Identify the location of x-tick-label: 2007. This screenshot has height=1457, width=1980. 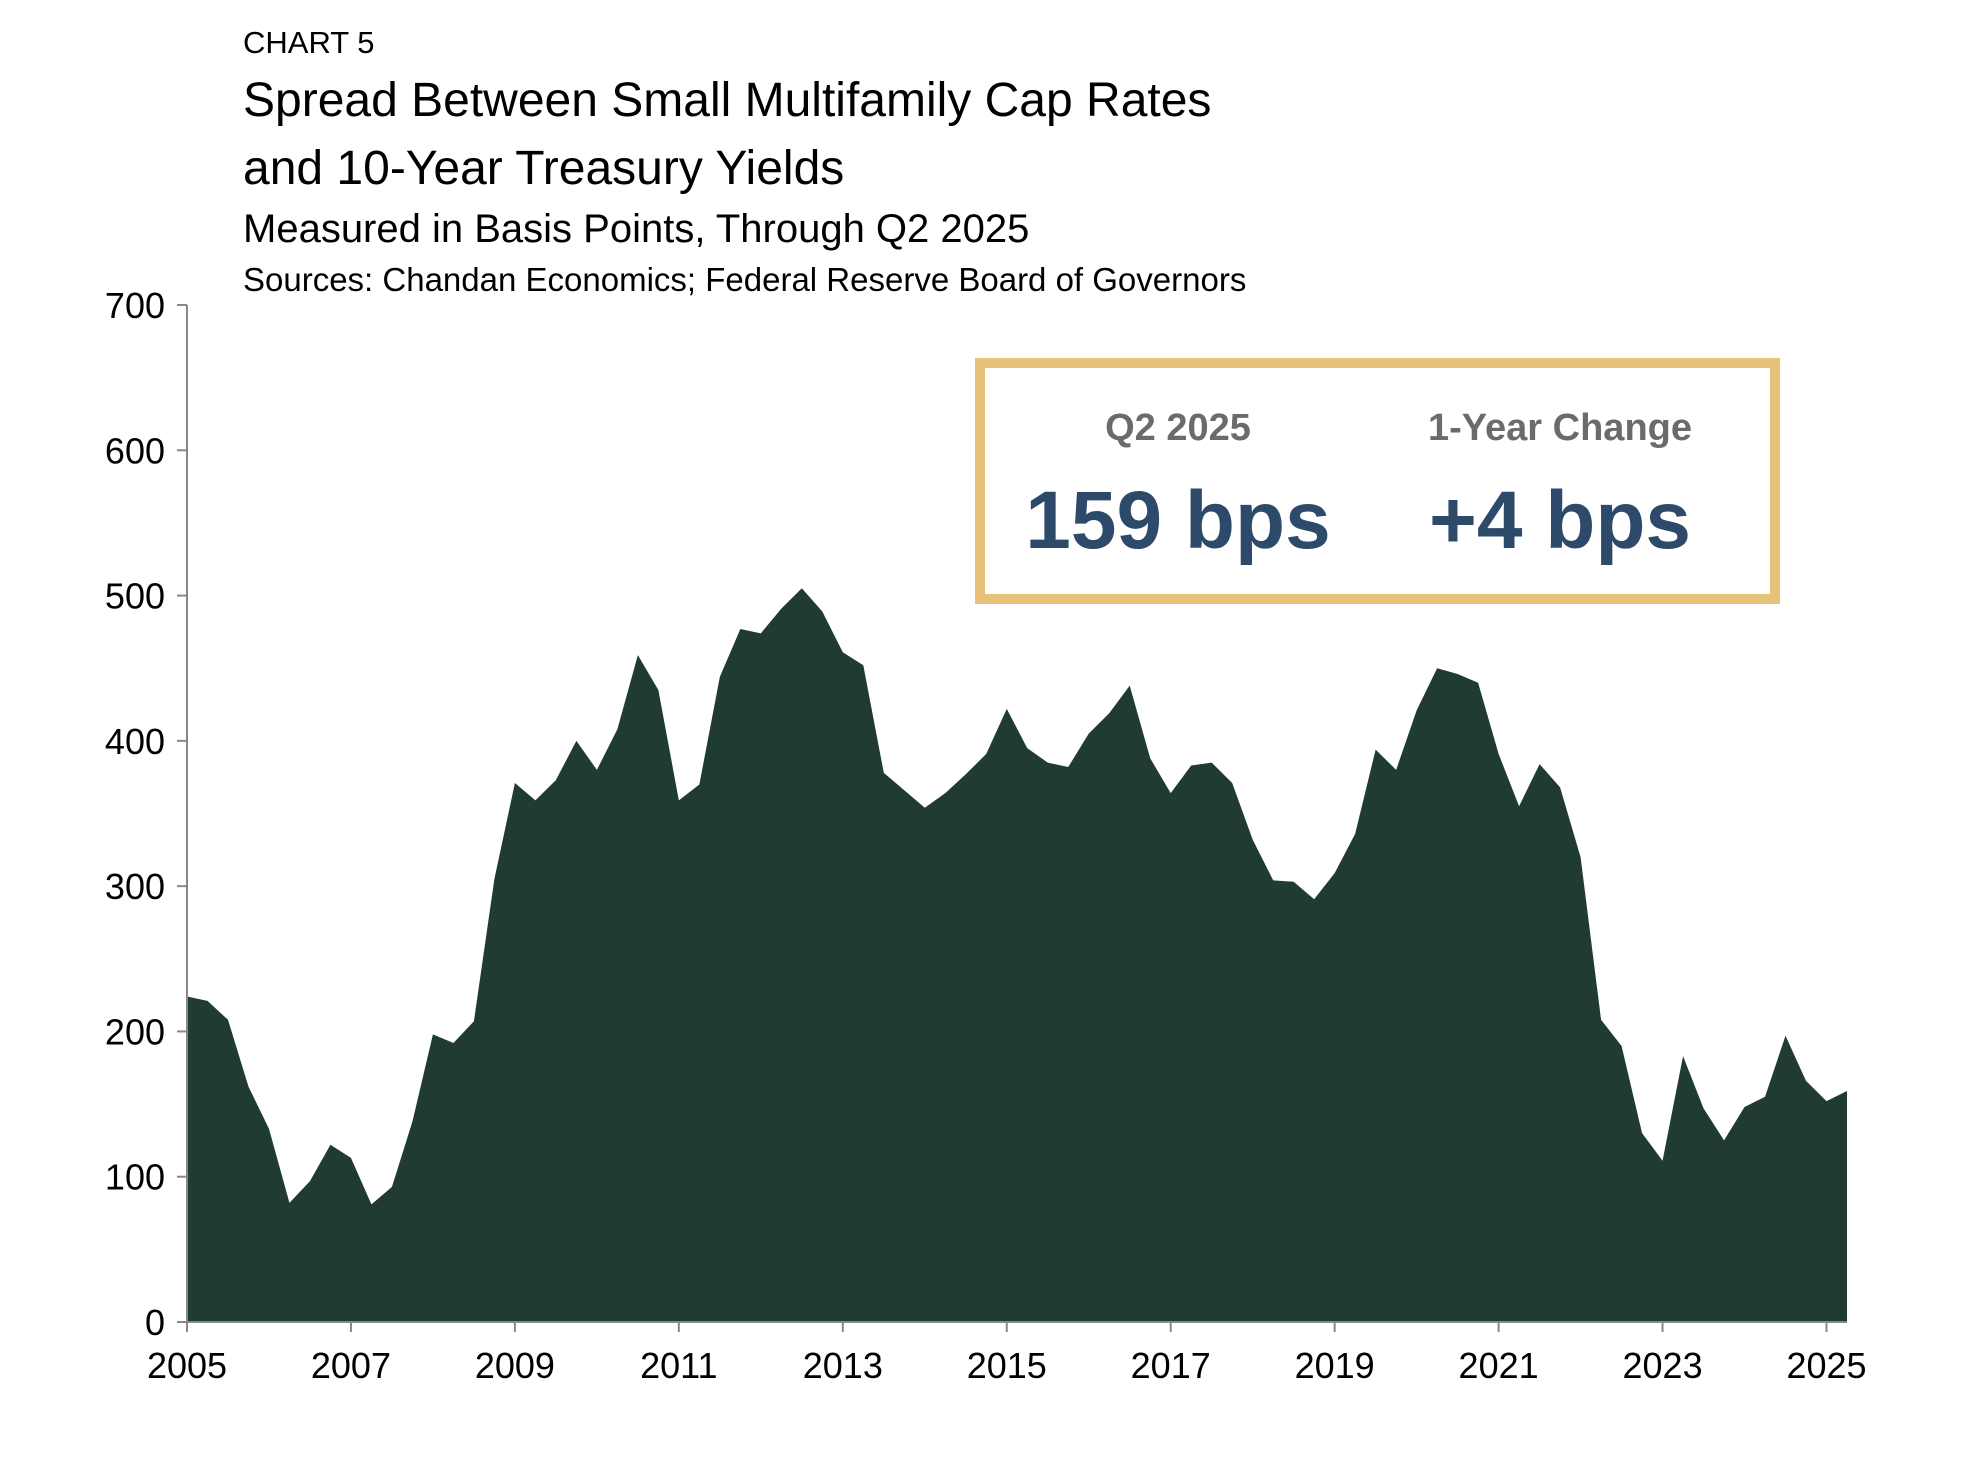
(351, 1365).